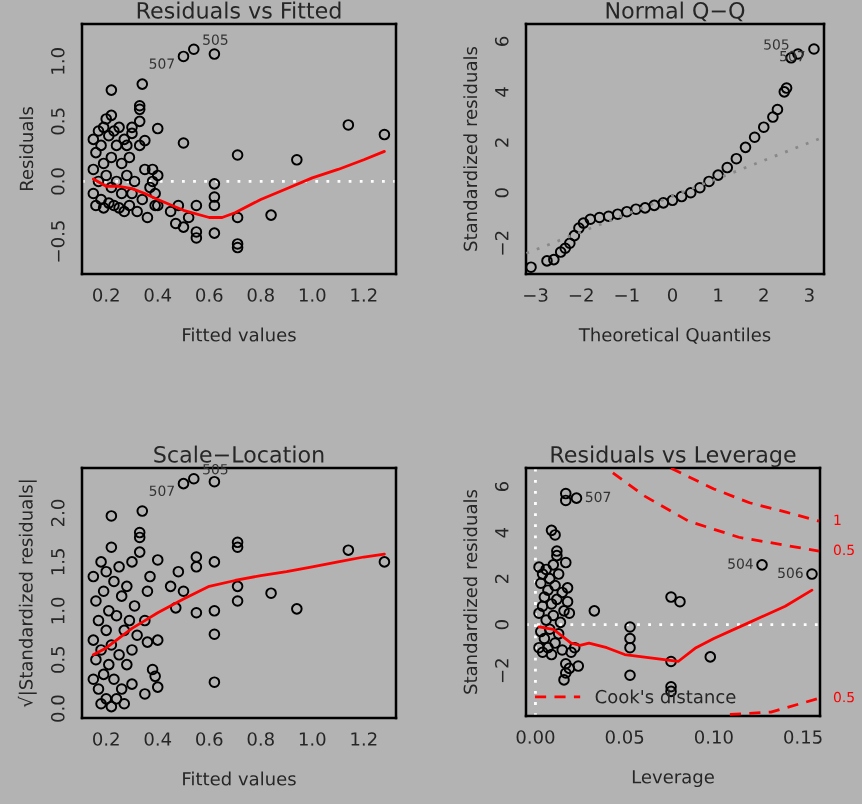  I want to click on x-tick-label: 1, so click(718, 295).